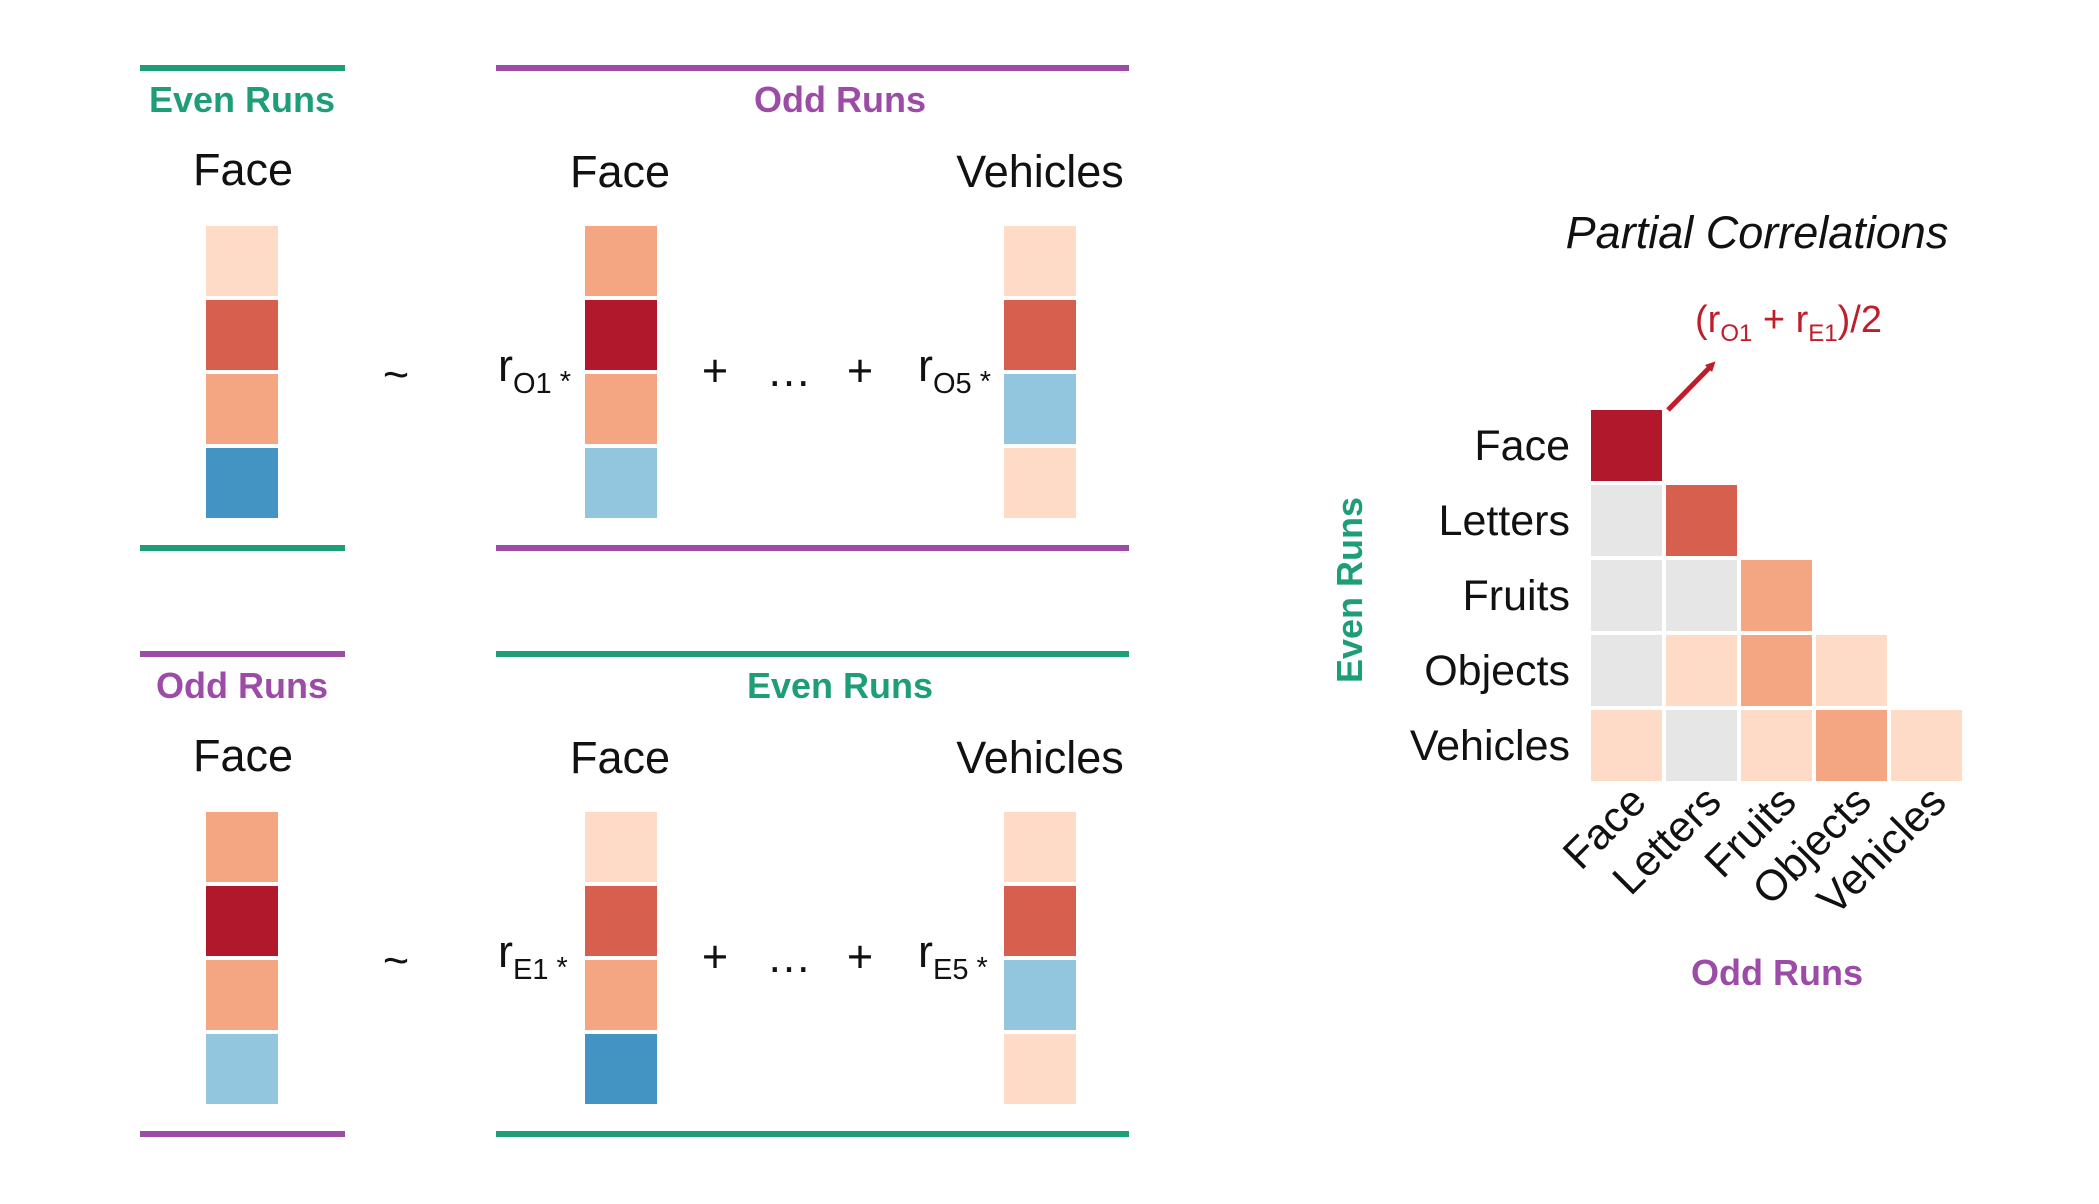 This screenshot has height=1204, width=2099. Describe the element at coordinates (1708, 320) in the screenshot. I see `annotation-part-1: (r` at that location.